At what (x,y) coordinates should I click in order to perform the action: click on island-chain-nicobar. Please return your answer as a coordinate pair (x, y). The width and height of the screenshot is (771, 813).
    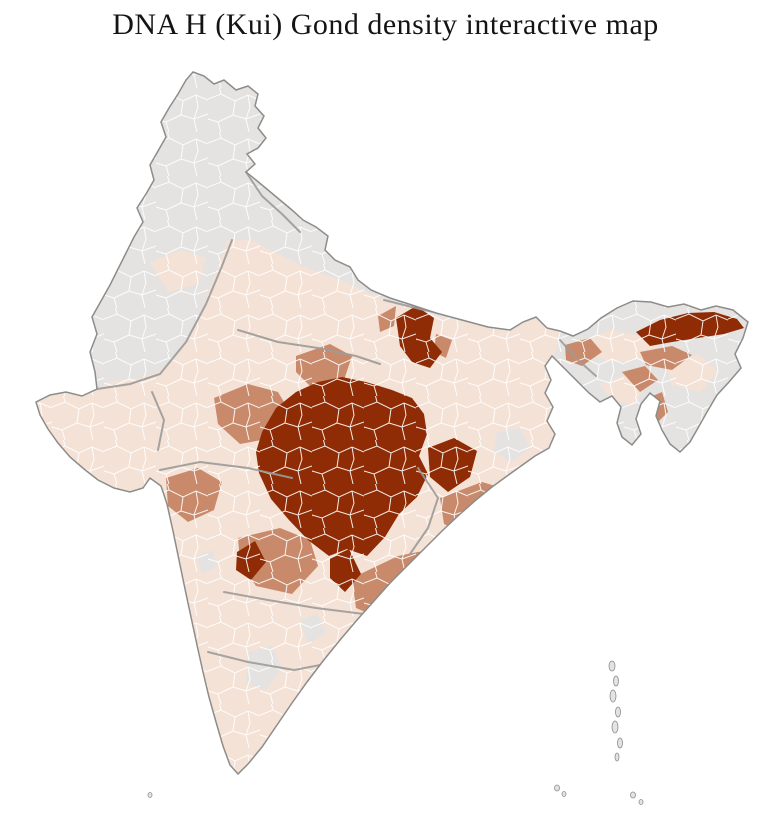
    Looking at the image, I should click on (599, 794).